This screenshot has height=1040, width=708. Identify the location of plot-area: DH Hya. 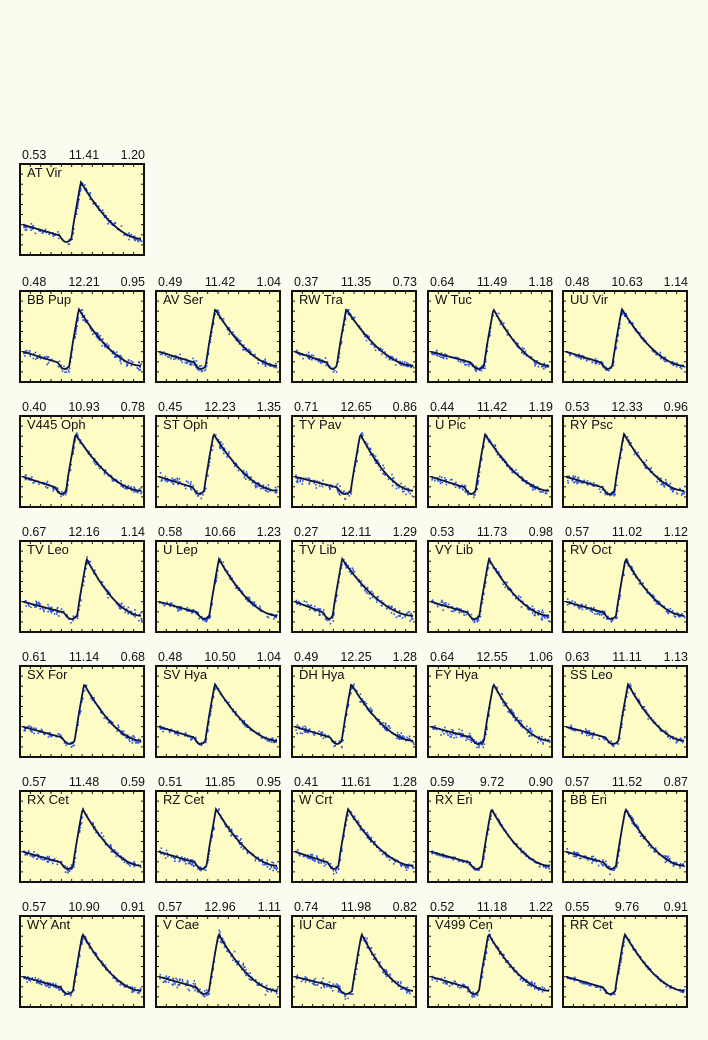
(354, 711).